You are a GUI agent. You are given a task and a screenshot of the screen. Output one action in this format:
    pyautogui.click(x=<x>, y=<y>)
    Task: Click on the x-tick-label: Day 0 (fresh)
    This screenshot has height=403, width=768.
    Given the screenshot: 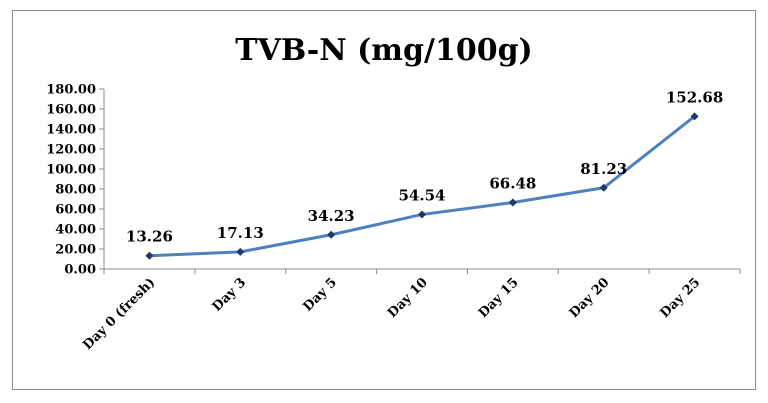 What is the action you would take?
    pyautogui.click(x=119, y=314)
    